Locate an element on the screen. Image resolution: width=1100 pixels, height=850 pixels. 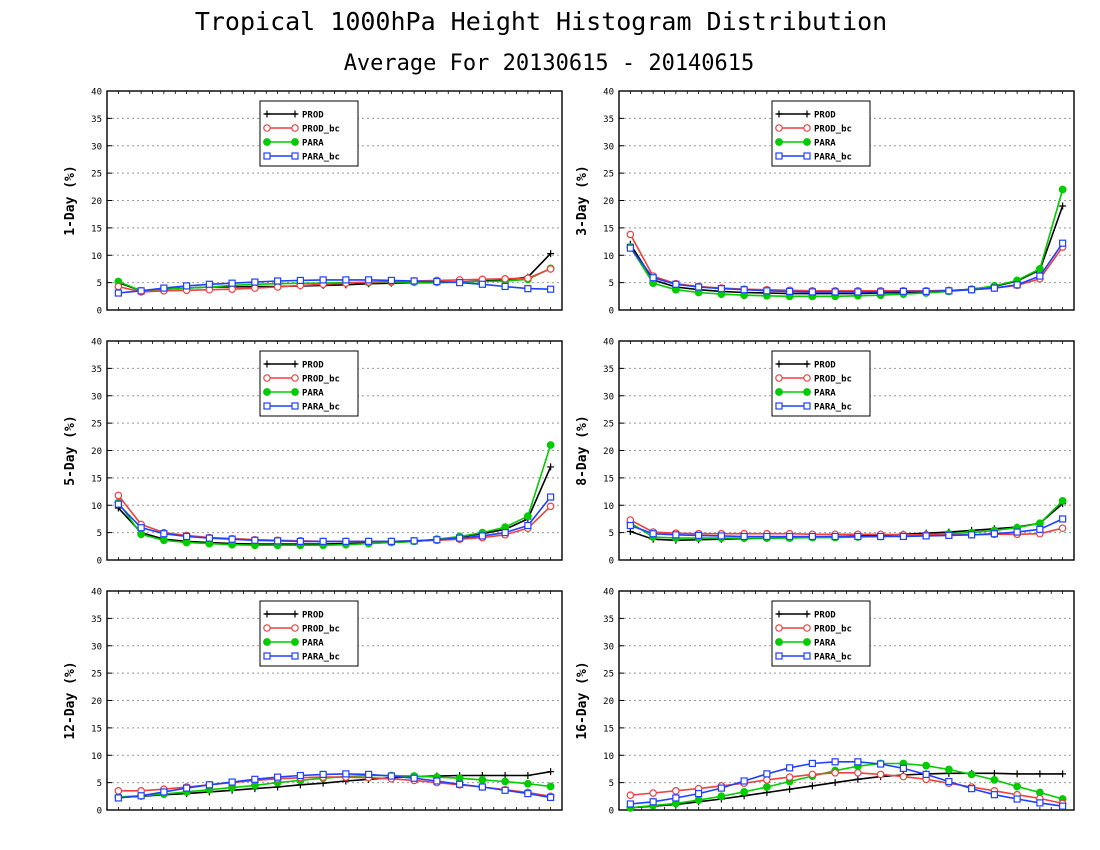
panel-3-line-para is located at coordinates (334, 495).